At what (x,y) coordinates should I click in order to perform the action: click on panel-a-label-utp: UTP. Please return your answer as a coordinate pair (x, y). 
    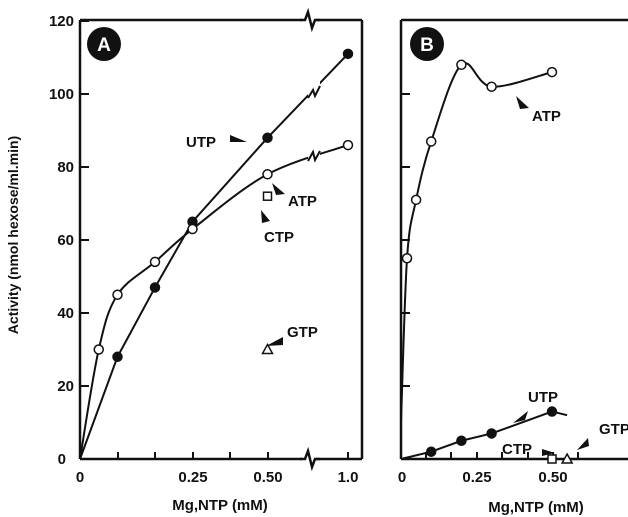
    Looking at the image, I should click on (216, 142).